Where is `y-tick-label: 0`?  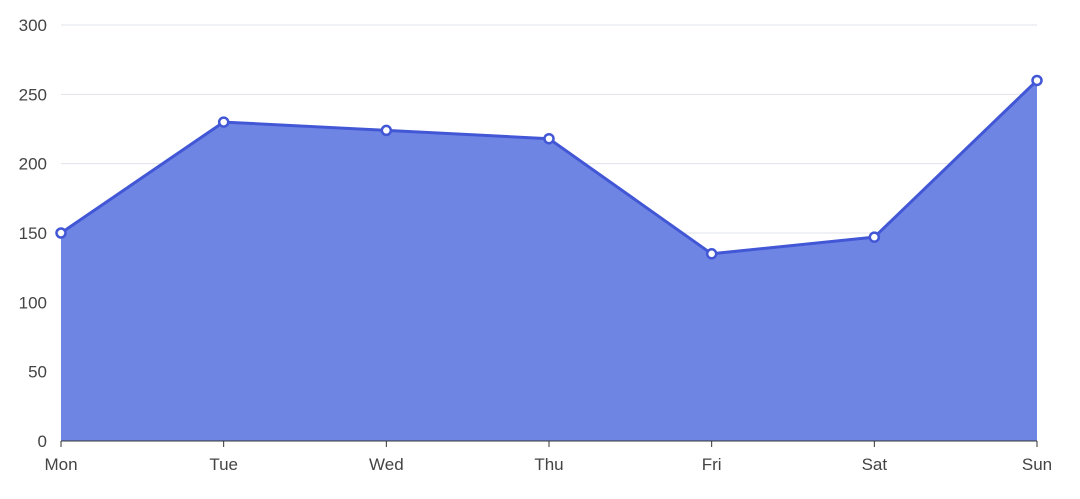
y-tick-label: 0 is located at coordinates (42, 441).